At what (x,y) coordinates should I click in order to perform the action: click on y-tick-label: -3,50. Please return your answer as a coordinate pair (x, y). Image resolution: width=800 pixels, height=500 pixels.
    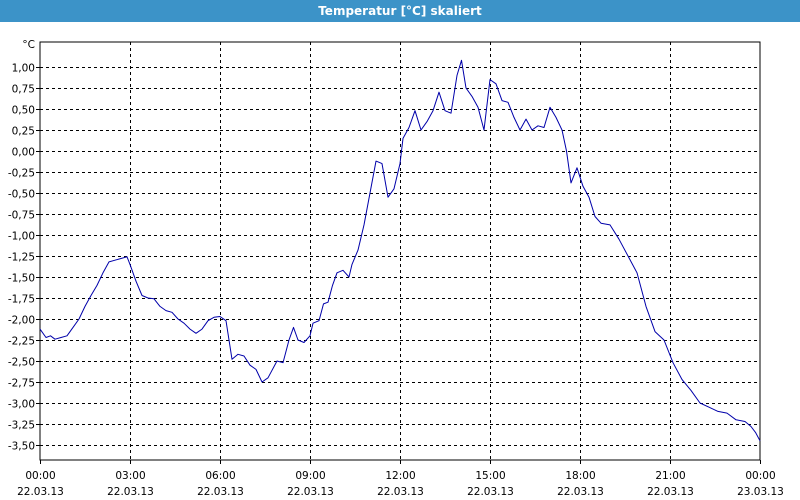
    Looking at the image, I should click on (21, 447).